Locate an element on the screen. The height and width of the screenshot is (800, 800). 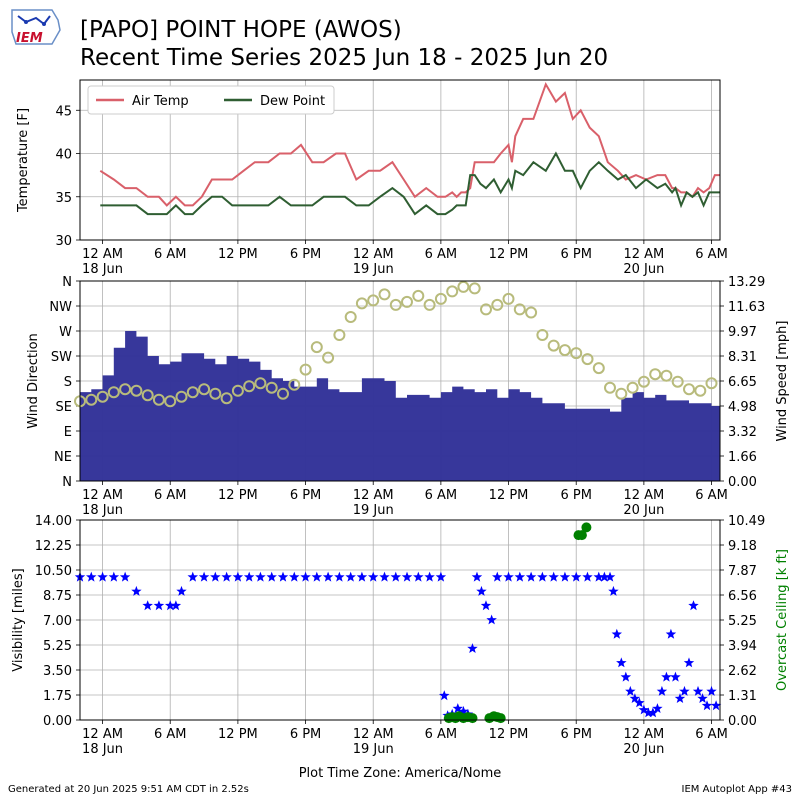
y-tick-label: SW is located at coordinates (61, 357).